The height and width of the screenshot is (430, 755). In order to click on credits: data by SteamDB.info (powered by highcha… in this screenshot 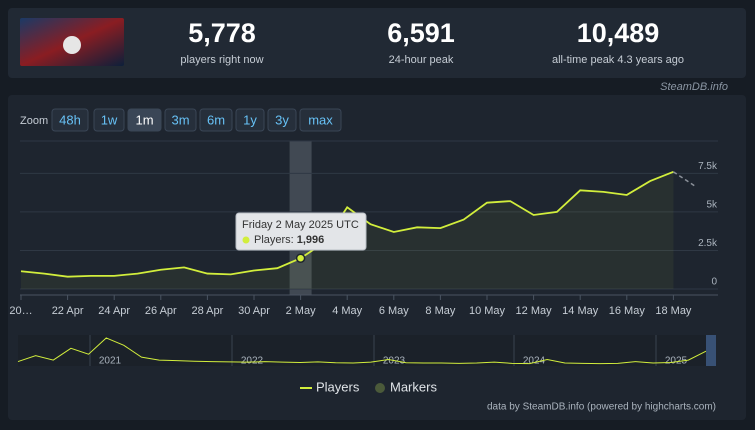, I will do `click(601, 407)`.